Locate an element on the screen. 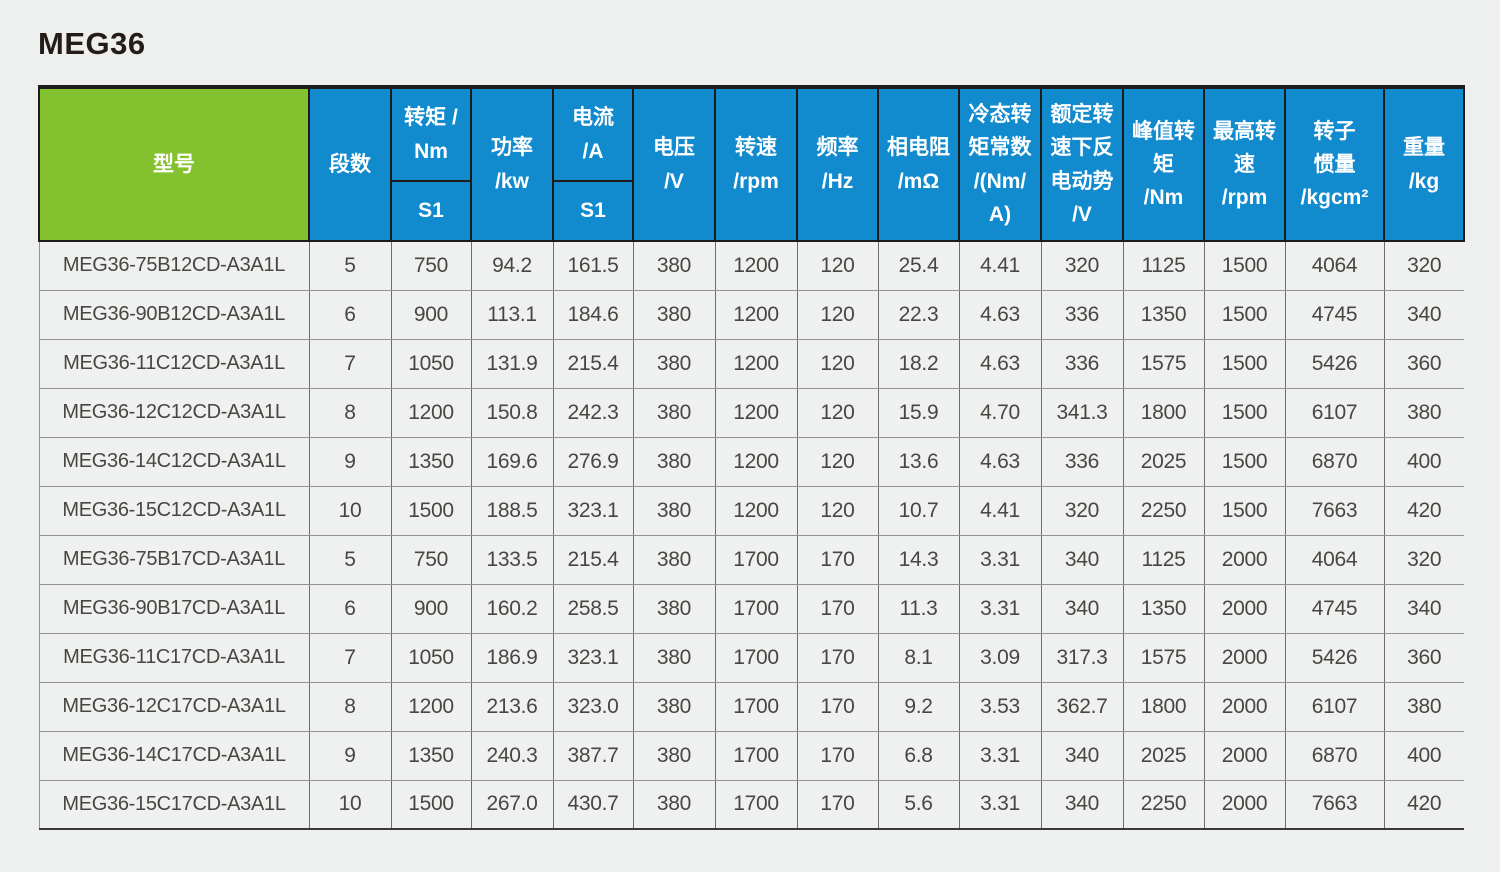 Image resolution: width=1500 pixels, height=872 pixels. cell-power_kw: 186.9 is located at coordinates (512, 658).